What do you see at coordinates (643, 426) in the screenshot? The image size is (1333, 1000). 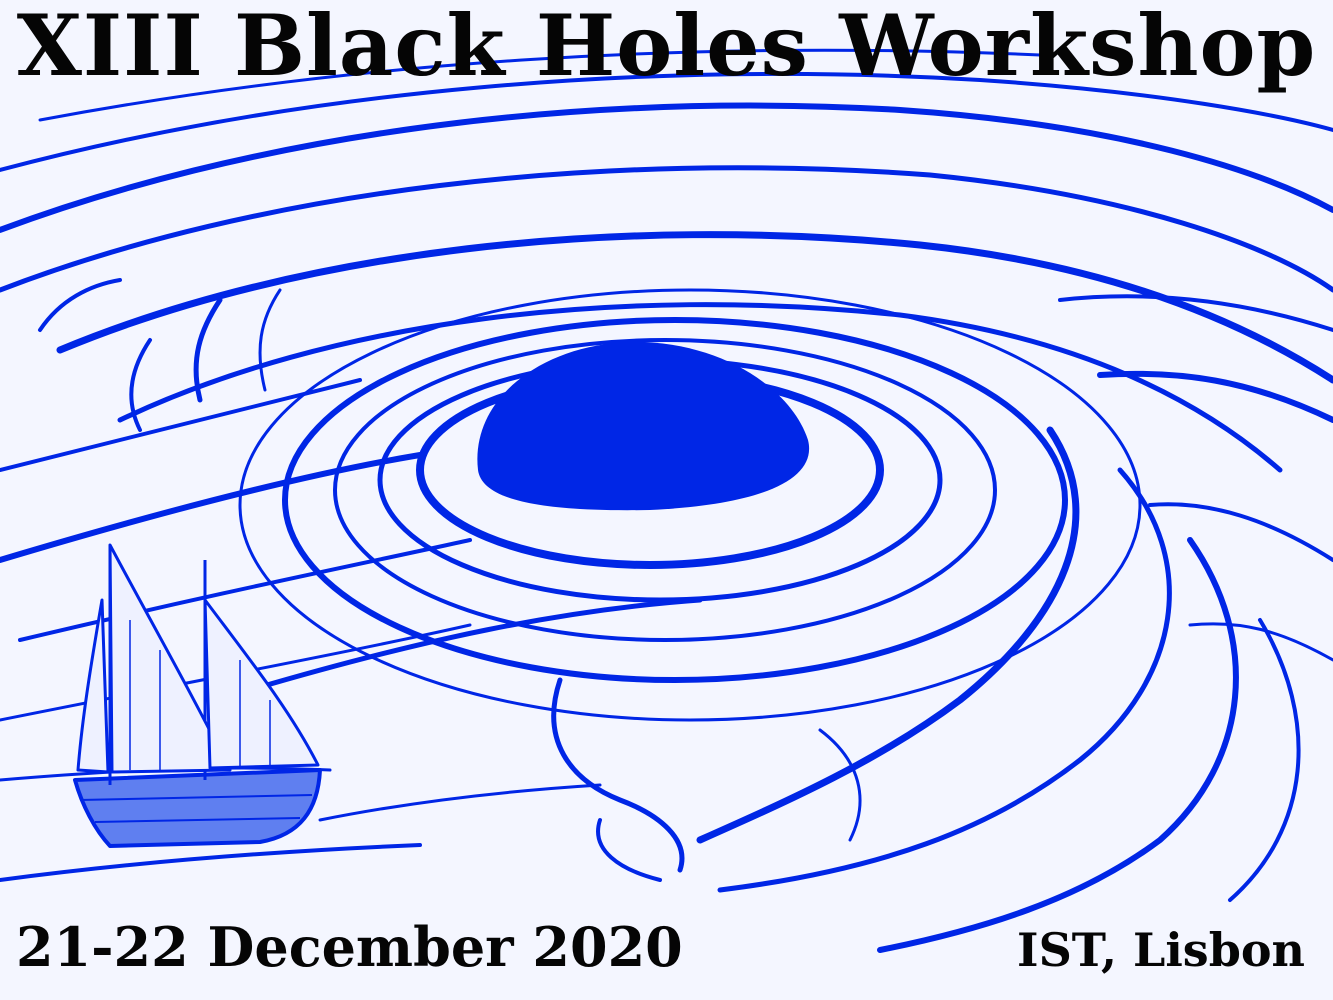 I see `black-hole-disk` at bounding box center [643, 426].